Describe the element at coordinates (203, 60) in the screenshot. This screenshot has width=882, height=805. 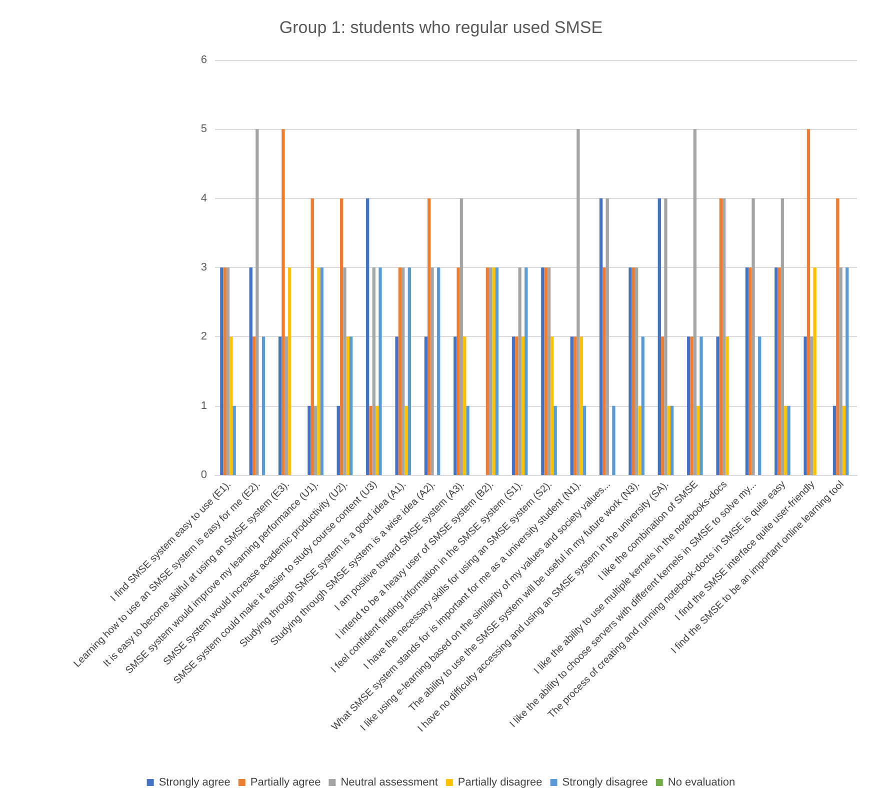
I see `y-tick-label: 6` at that location.